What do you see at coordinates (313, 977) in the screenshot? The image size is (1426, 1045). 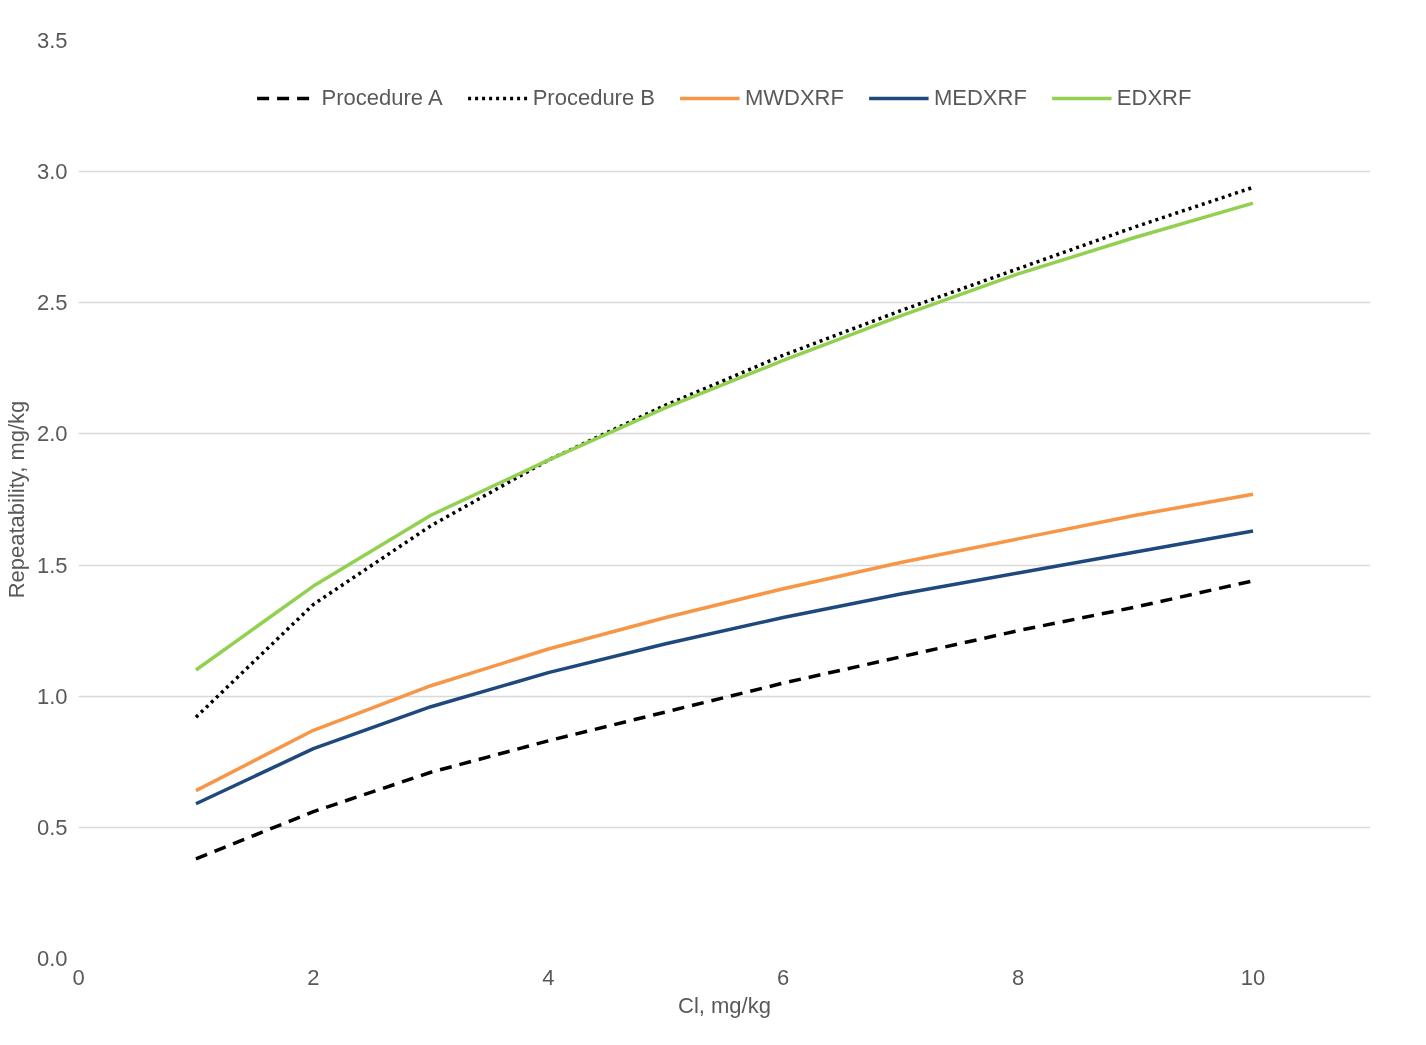 I see `x-tick-label: 2` at bounding box center [313, 977].